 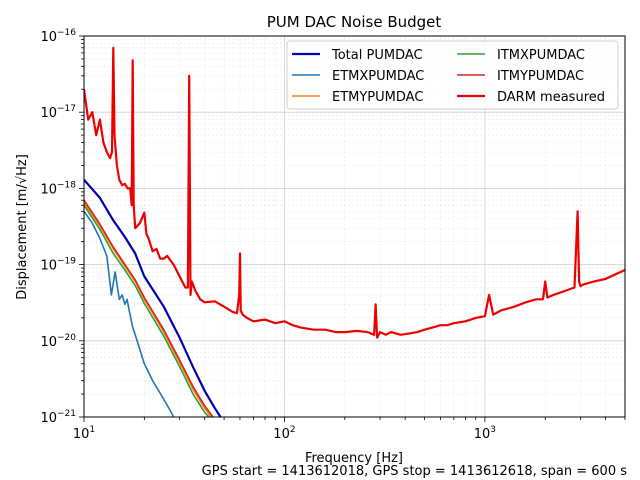 I want to click on legend-box, so click(x=452, y=75).